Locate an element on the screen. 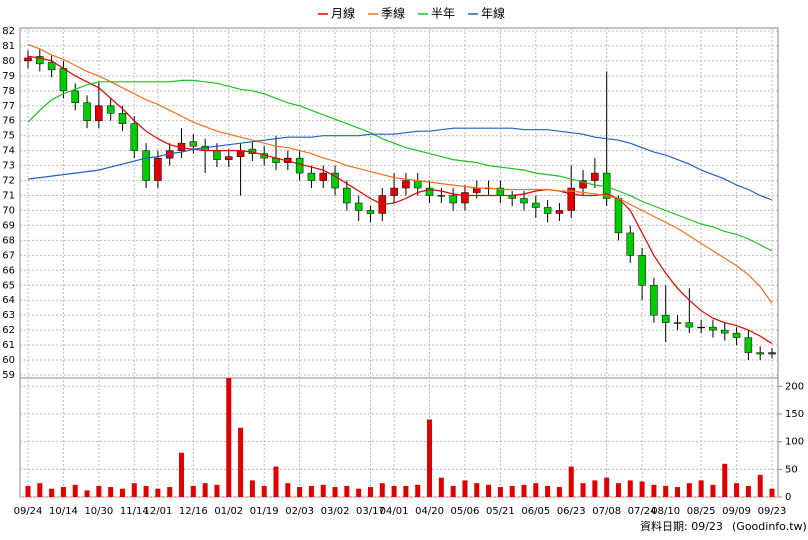  x-tick-label: 09/09 is located at coordinates (736, 511).